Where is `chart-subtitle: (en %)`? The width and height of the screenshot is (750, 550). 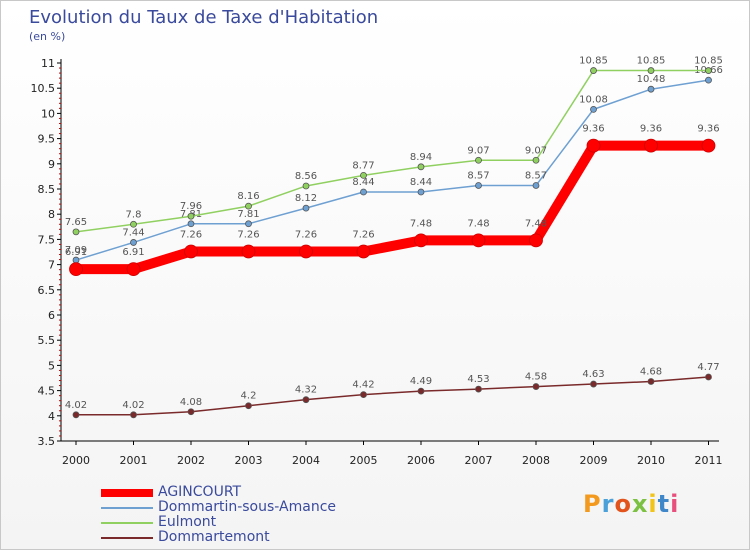 chart-subtitle: (en %) is located at coordinates (47, 36).